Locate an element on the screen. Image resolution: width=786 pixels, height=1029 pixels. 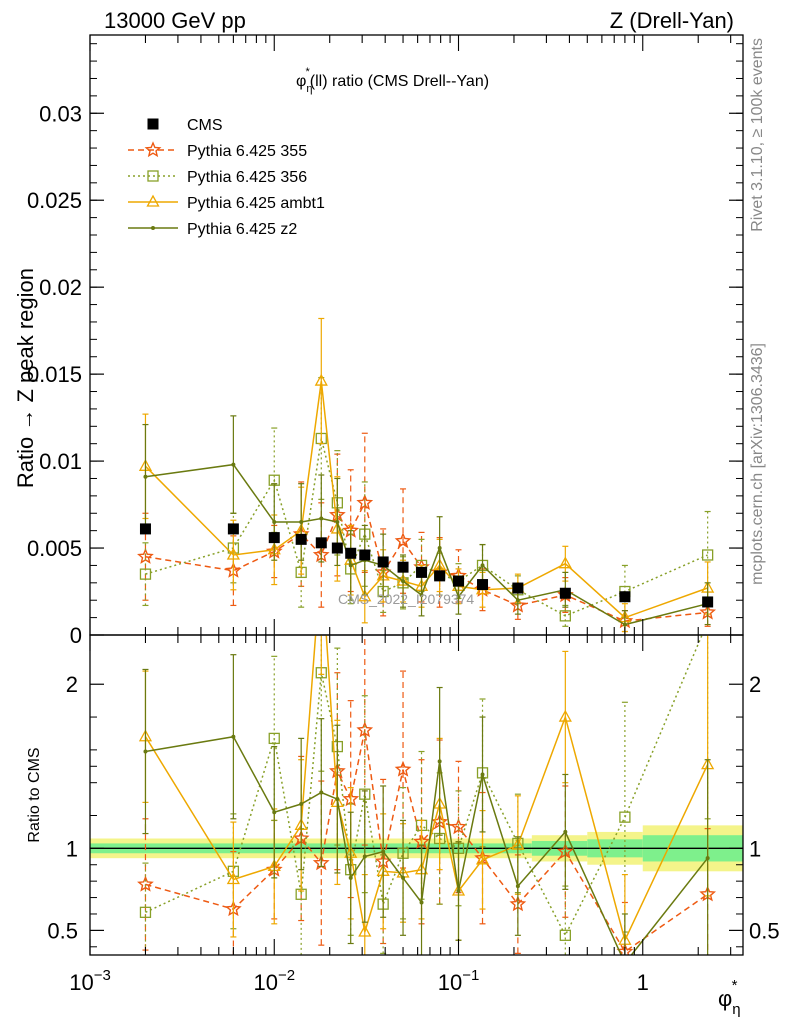
ratio-y-tick-label-right: 2 is located at coordinates (755, 684).